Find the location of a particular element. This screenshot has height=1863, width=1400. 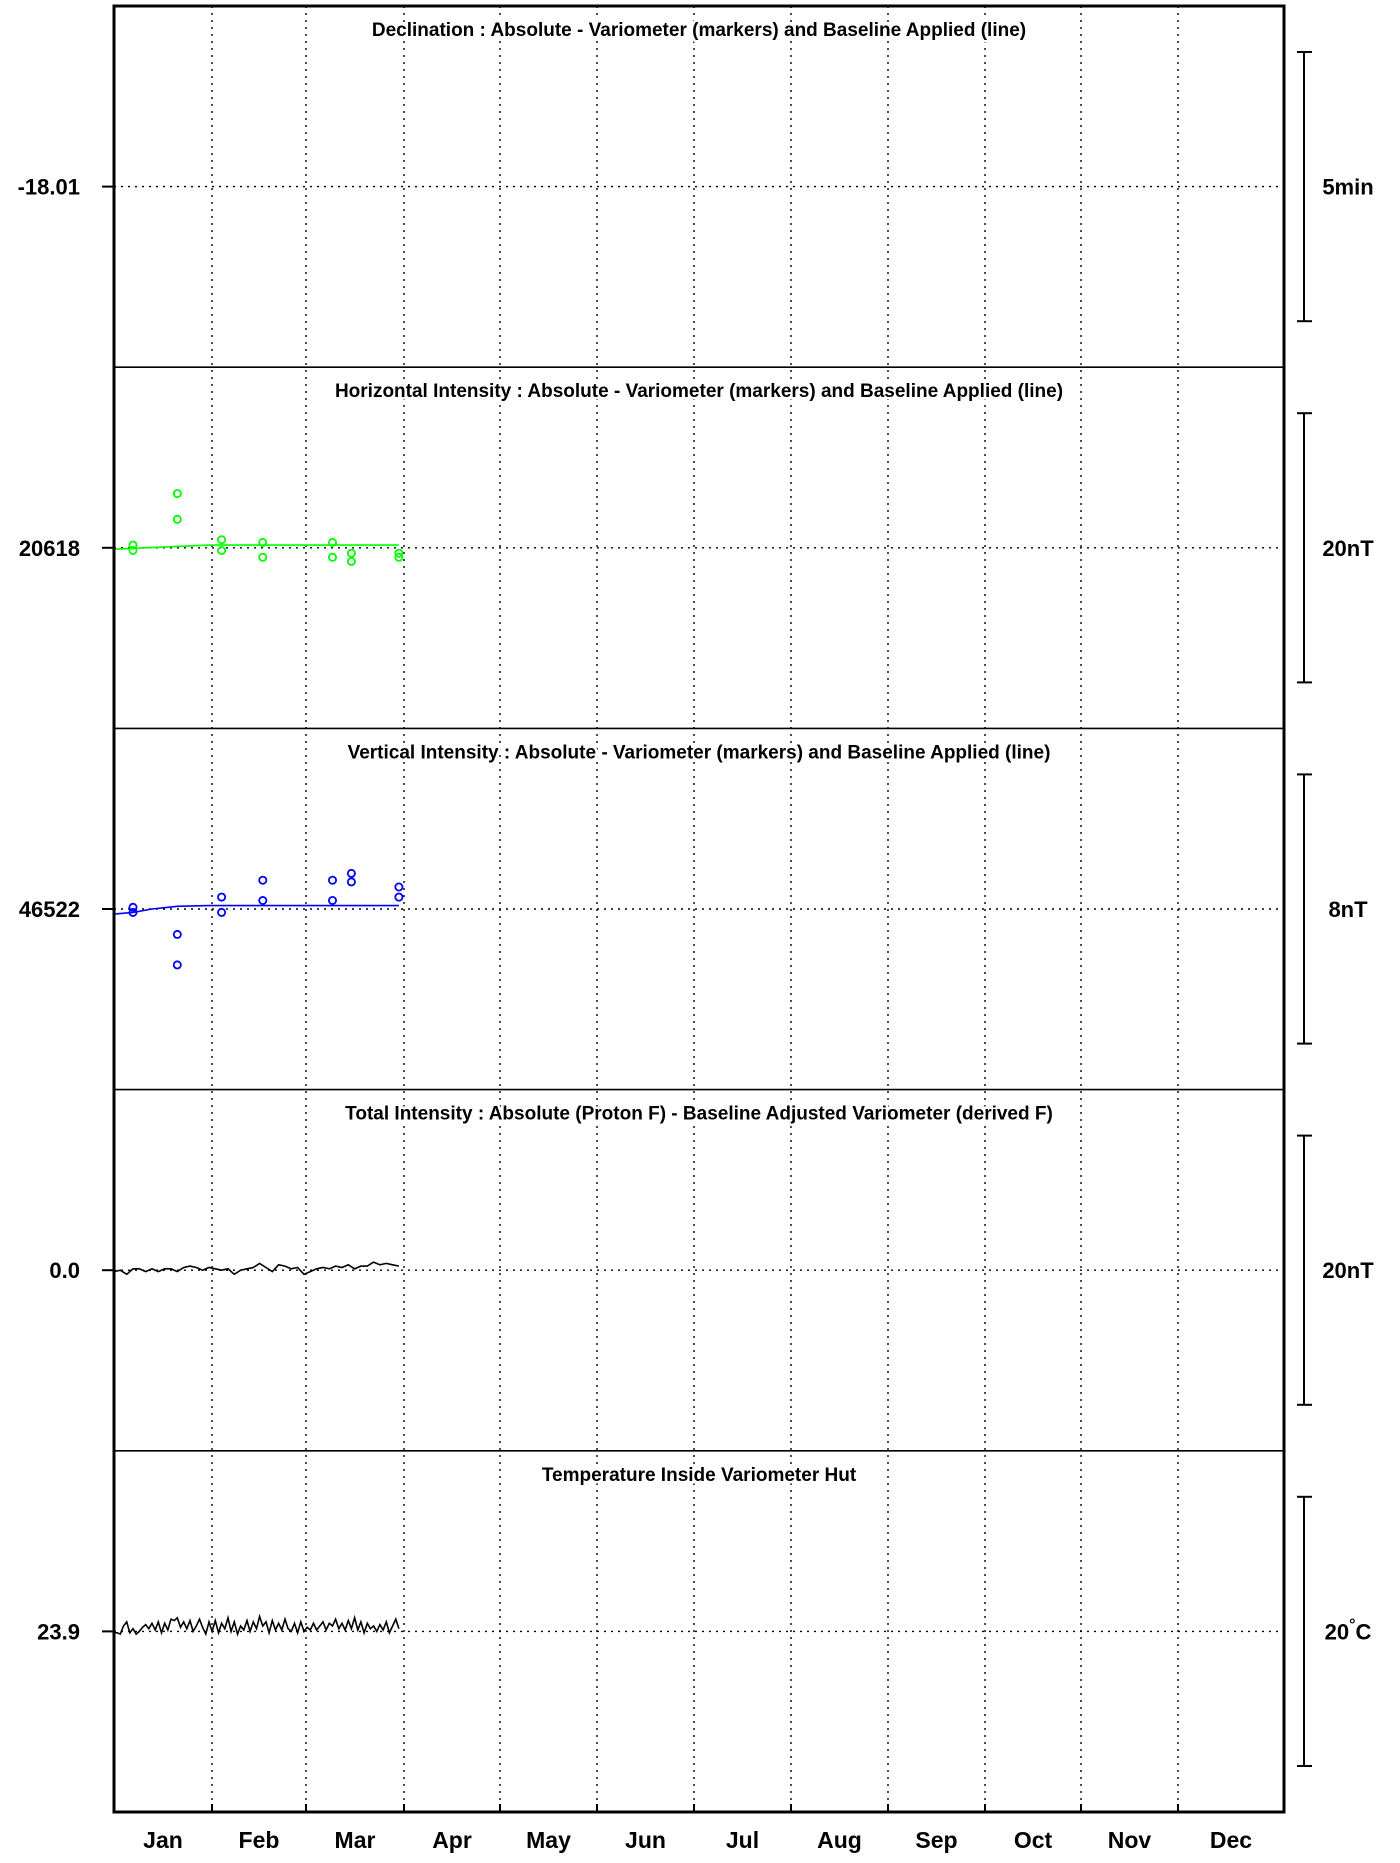

degree-symbol: ° is located at coordinates (1352, 1624).